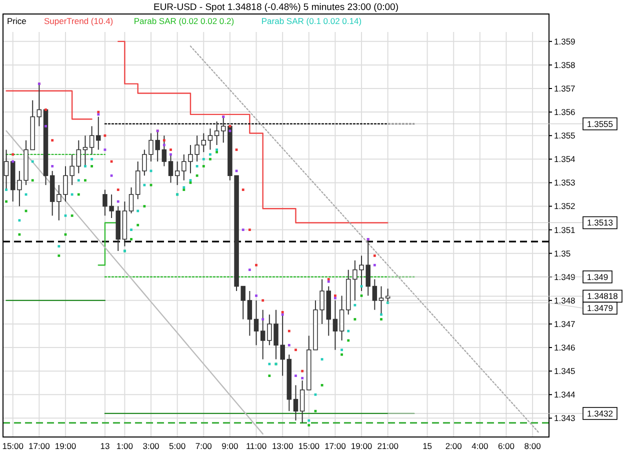 The width and height of the screenshot is (625, 455). What do you see at coordinates (565, 347) in the screenshot?
I see `y-tick-label: 1.346` at bounding box center [565, 347].